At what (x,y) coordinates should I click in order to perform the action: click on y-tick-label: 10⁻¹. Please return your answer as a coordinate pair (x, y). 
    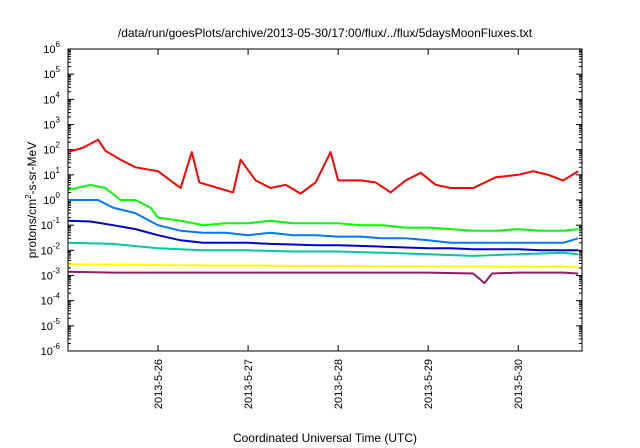
    Looking at the image, I should click on (51, 224).